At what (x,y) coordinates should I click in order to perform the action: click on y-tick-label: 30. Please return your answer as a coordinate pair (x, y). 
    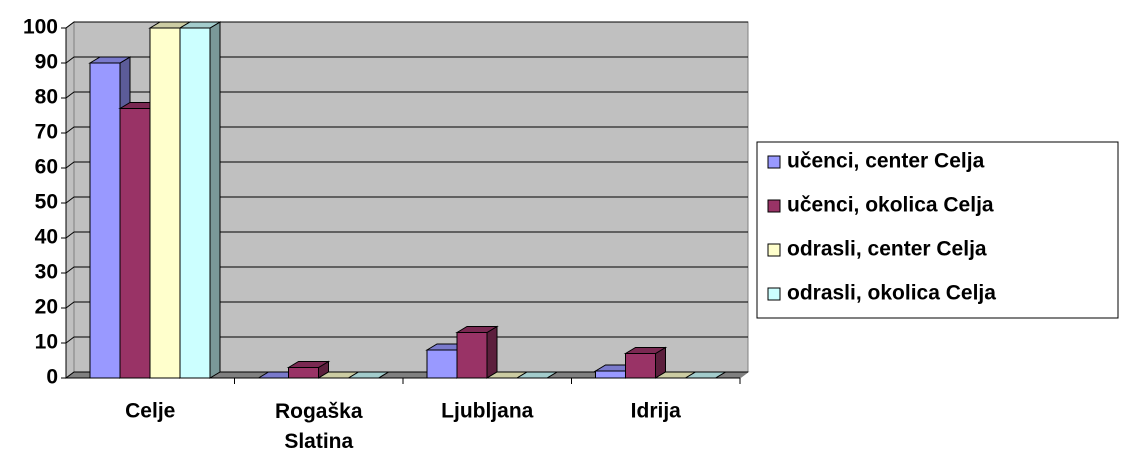
    Looking at the image, I should click on (46, 272).